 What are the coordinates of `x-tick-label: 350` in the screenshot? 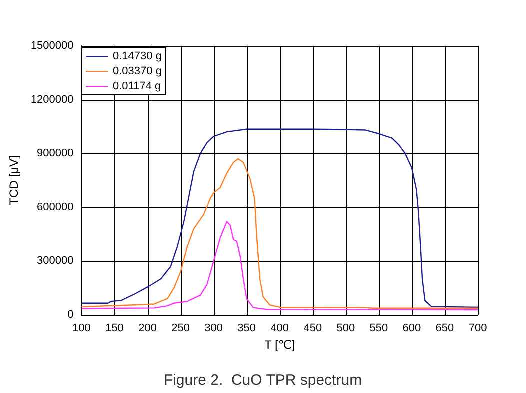 It's located at (247, 328).